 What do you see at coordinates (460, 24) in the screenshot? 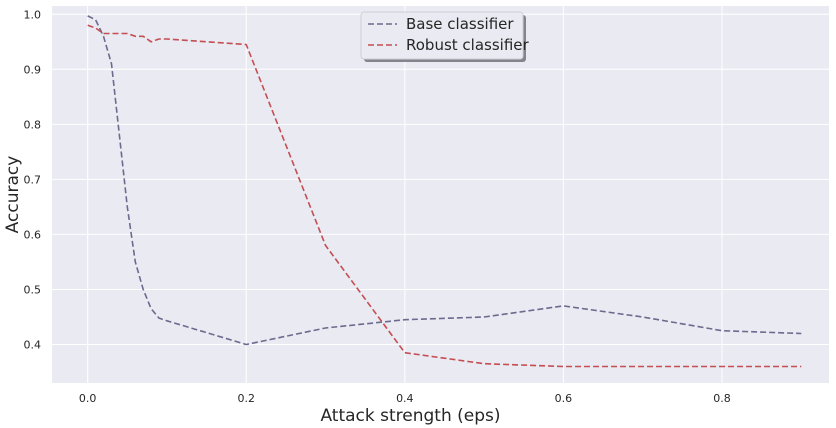
I see `legend-label-base: Base classifier` at bounding box center [460, 24].